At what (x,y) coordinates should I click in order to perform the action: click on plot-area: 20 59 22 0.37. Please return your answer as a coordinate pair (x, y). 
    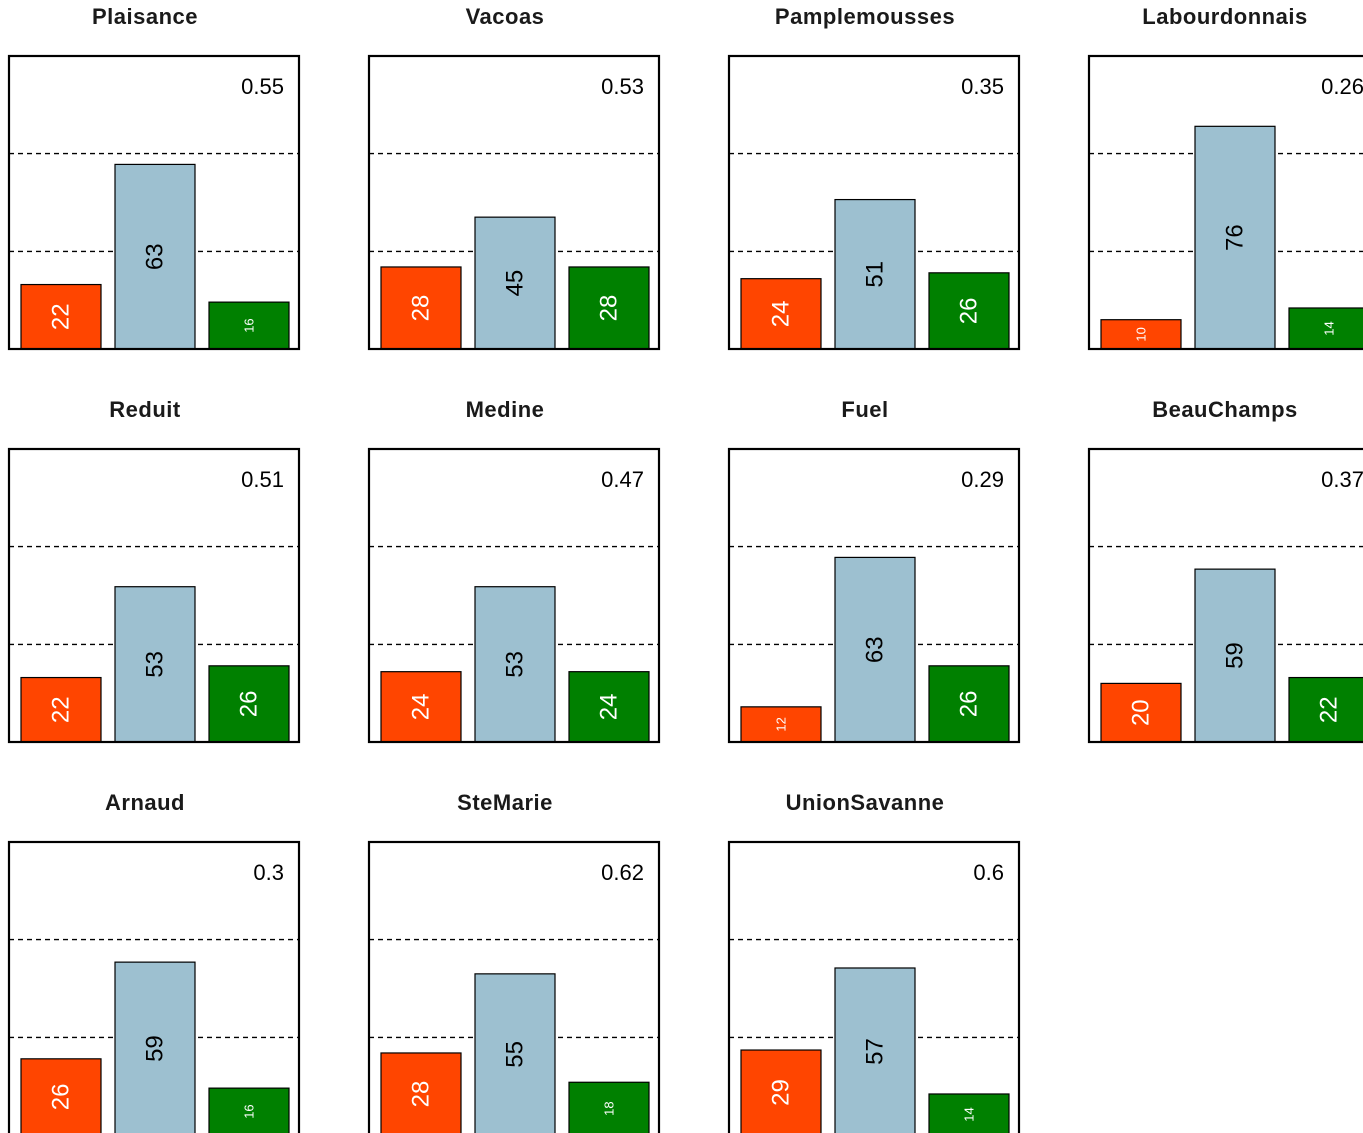
    Looking at the image, I should click on (1225, 595).